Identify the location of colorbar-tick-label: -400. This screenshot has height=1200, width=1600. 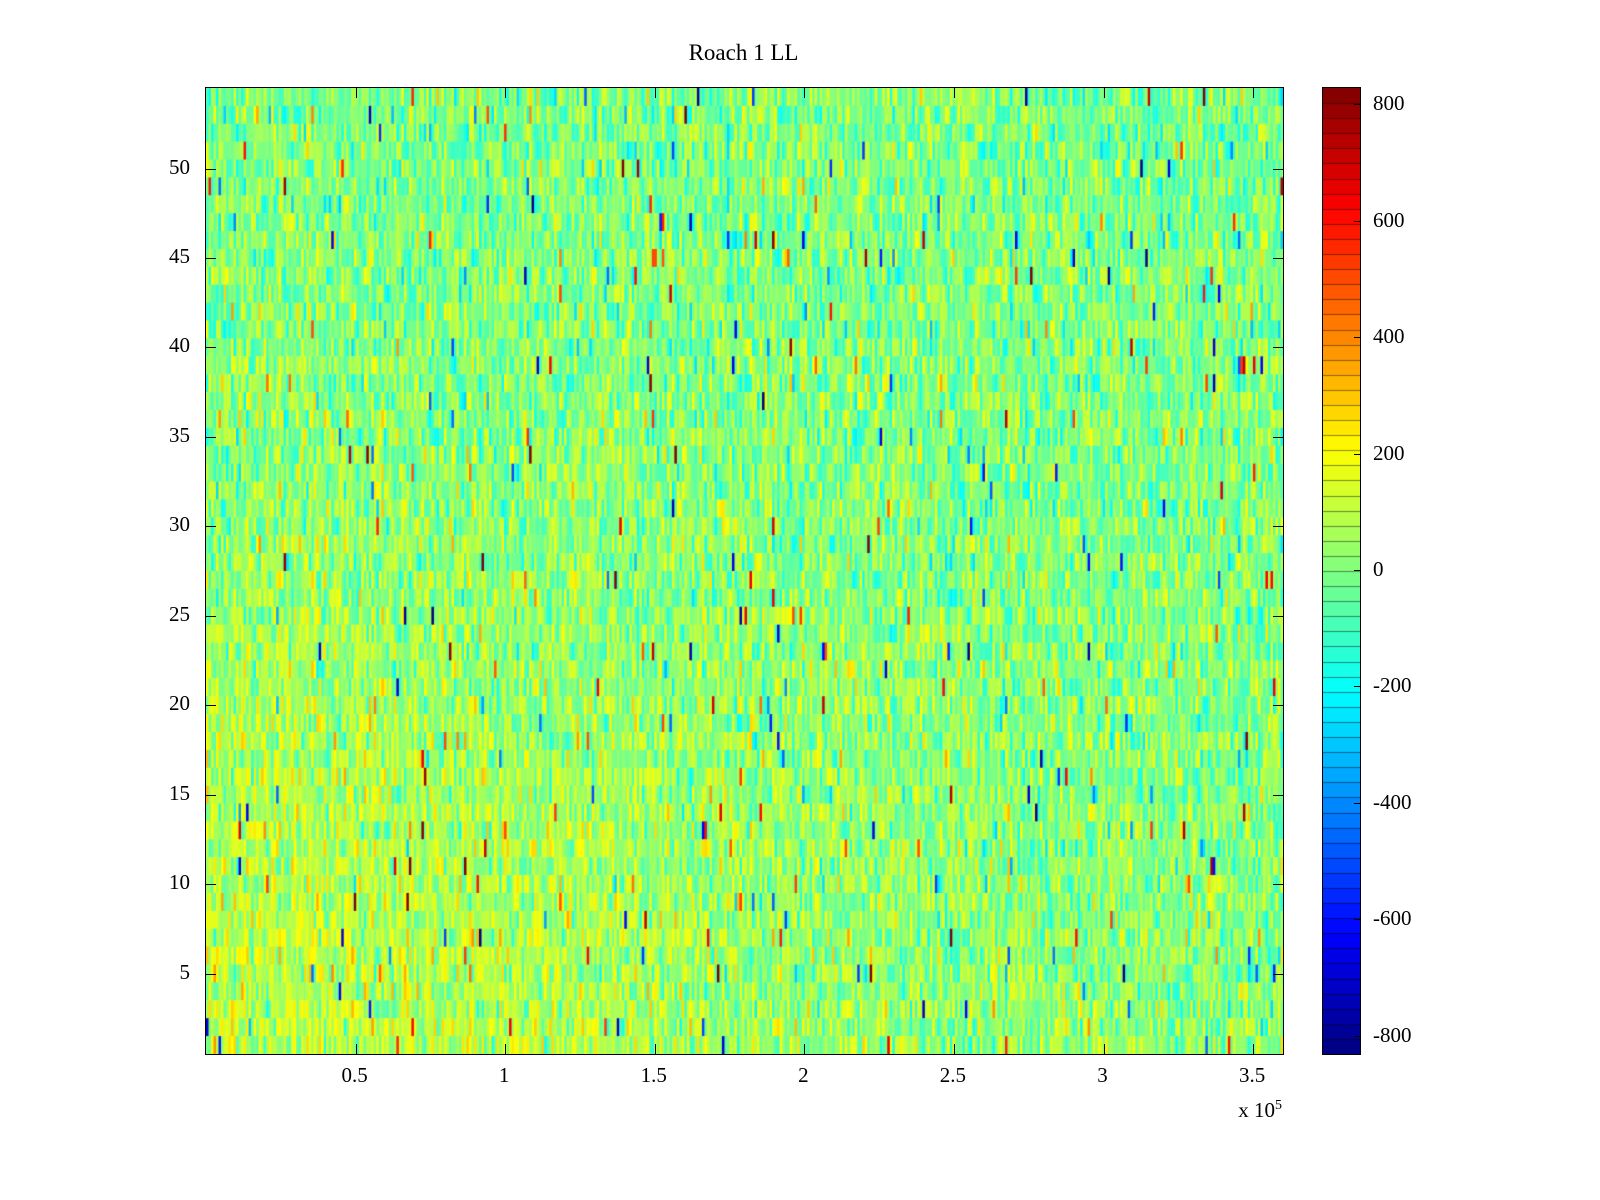
(1392, 801).